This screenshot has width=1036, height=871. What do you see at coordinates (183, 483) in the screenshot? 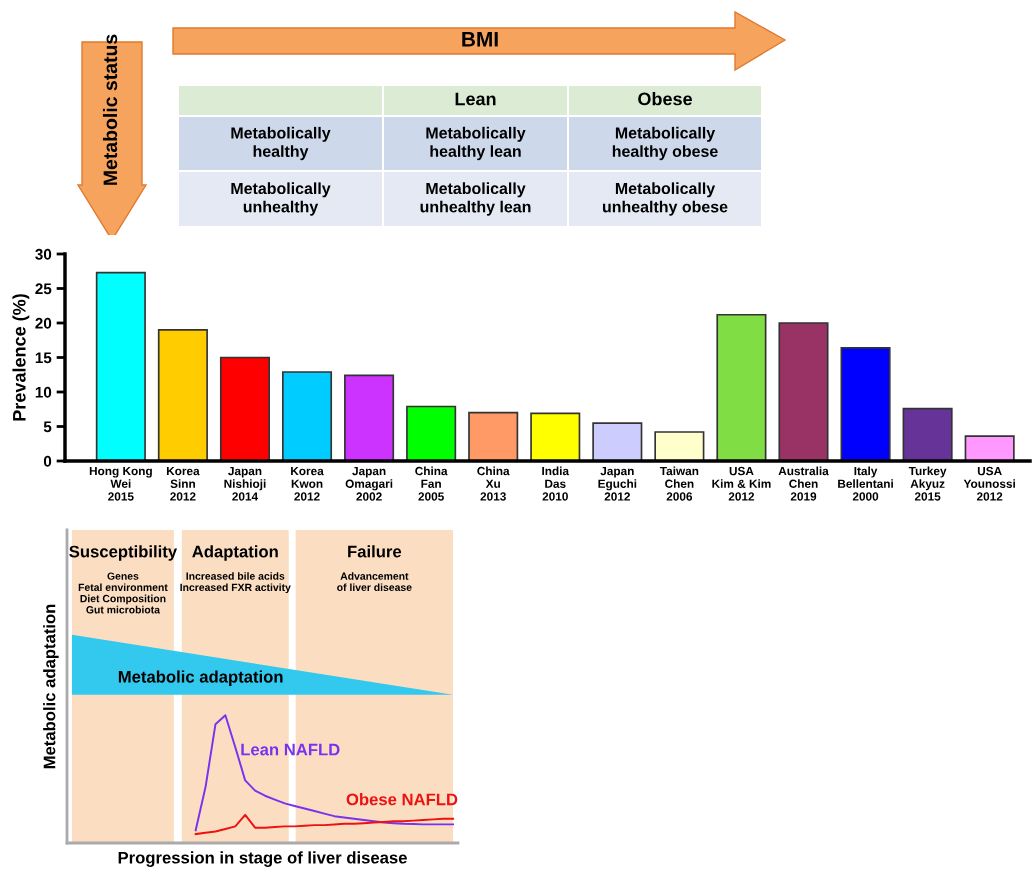
I see `x-tick-label: Korea Sinn 2012` at bounding box center [183, 483].